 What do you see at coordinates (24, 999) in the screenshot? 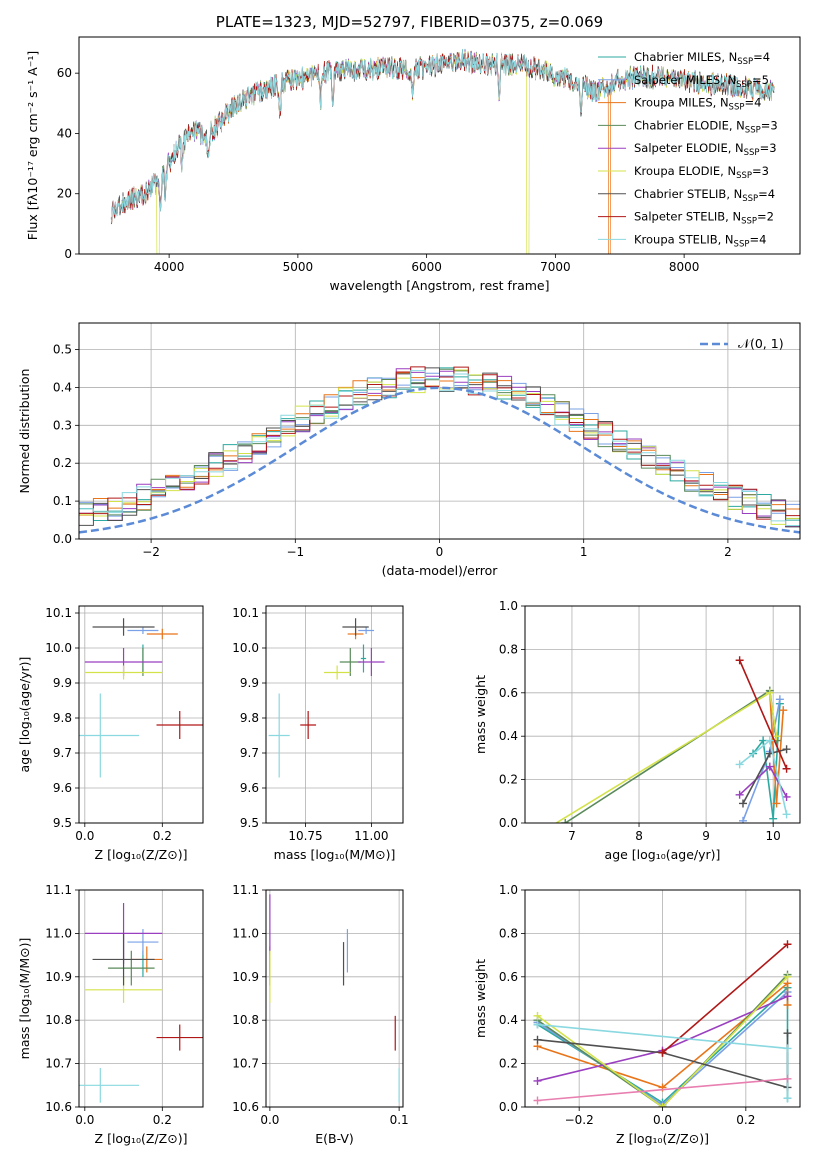
I see `y-axis-label: mass [log₁₀(M/M⊙)]` at bounding box center [24, 999].